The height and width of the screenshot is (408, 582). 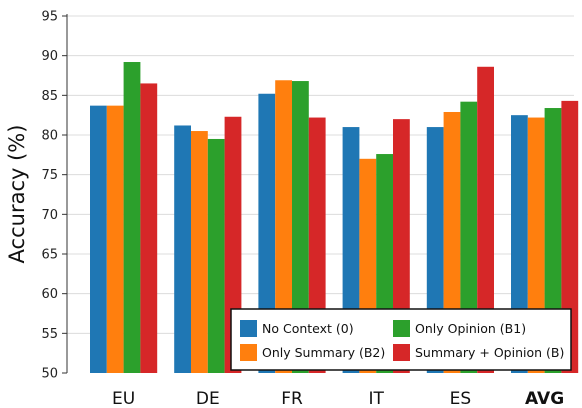 I want to click on y-tick-label: 55, so click(x=49, y=334).